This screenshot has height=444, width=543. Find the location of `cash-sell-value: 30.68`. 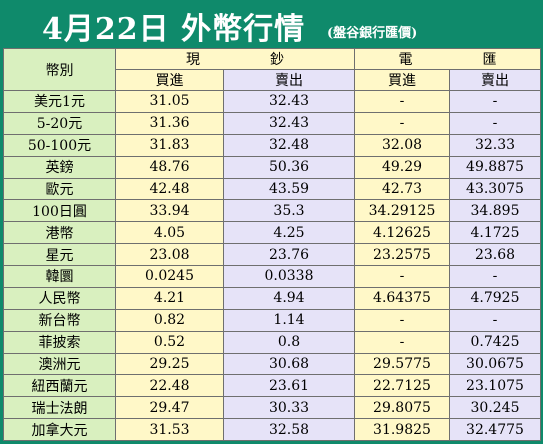

cash-sell-value: 30.68 is located at coordinates (289, 364).